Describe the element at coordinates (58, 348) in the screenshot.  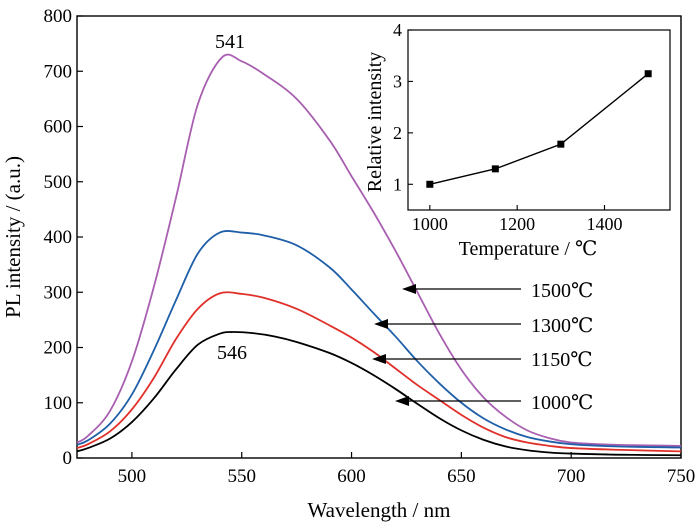
I see `y-tick-label: 200` at that location.